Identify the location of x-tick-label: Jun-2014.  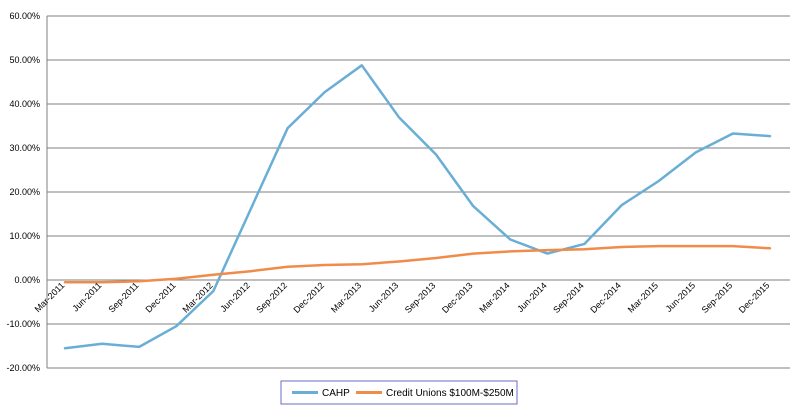
(532, 297).